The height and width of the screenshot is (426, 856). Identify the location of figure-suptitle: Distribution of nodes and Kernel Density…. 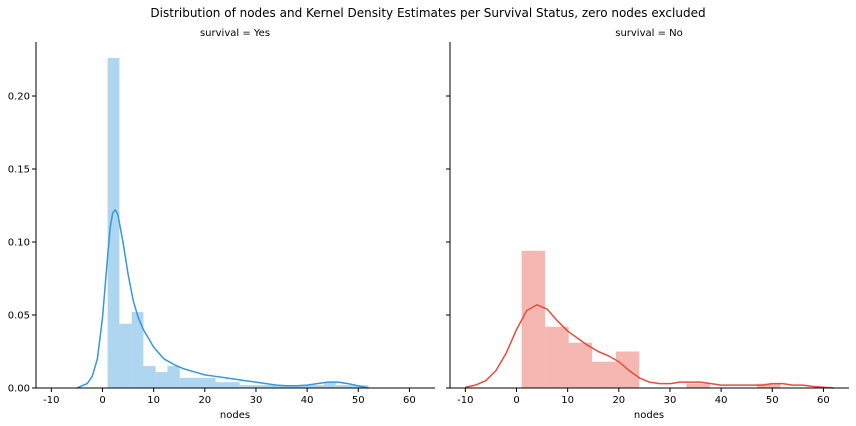
(427, 13).